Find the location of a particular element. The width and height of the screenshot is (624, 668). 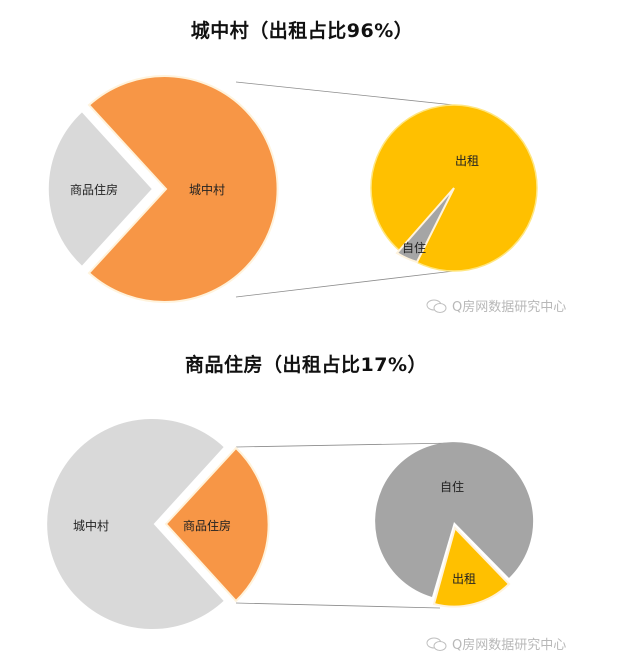

chart-title-top: 城中村（出租占比96%） is located at coordinates (302, 31).